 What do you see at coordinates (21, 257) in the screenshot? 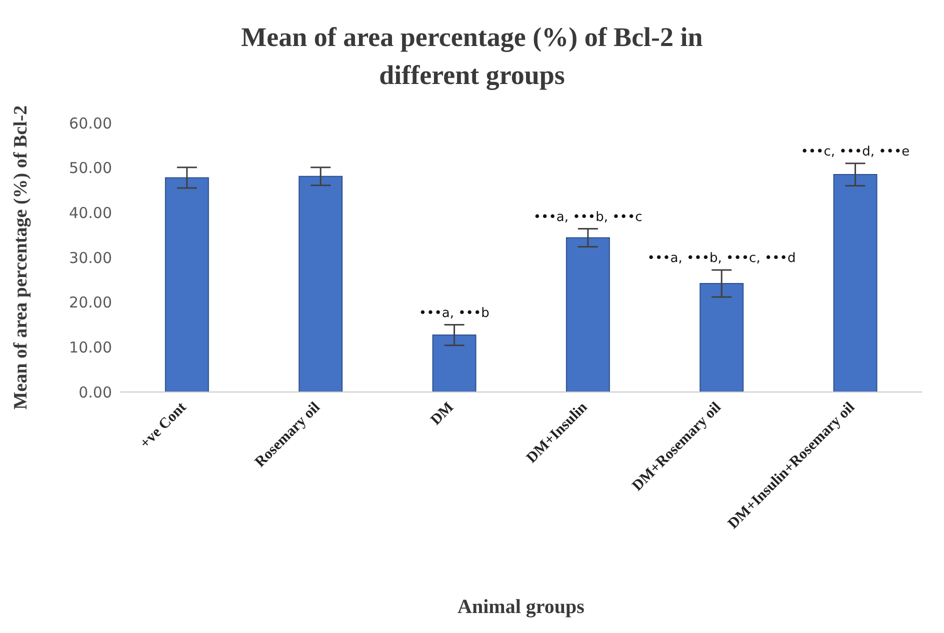
I see `y-axis-title: Mean of area percentage (%) of Bcl-2` at bounding box center [21, 257].